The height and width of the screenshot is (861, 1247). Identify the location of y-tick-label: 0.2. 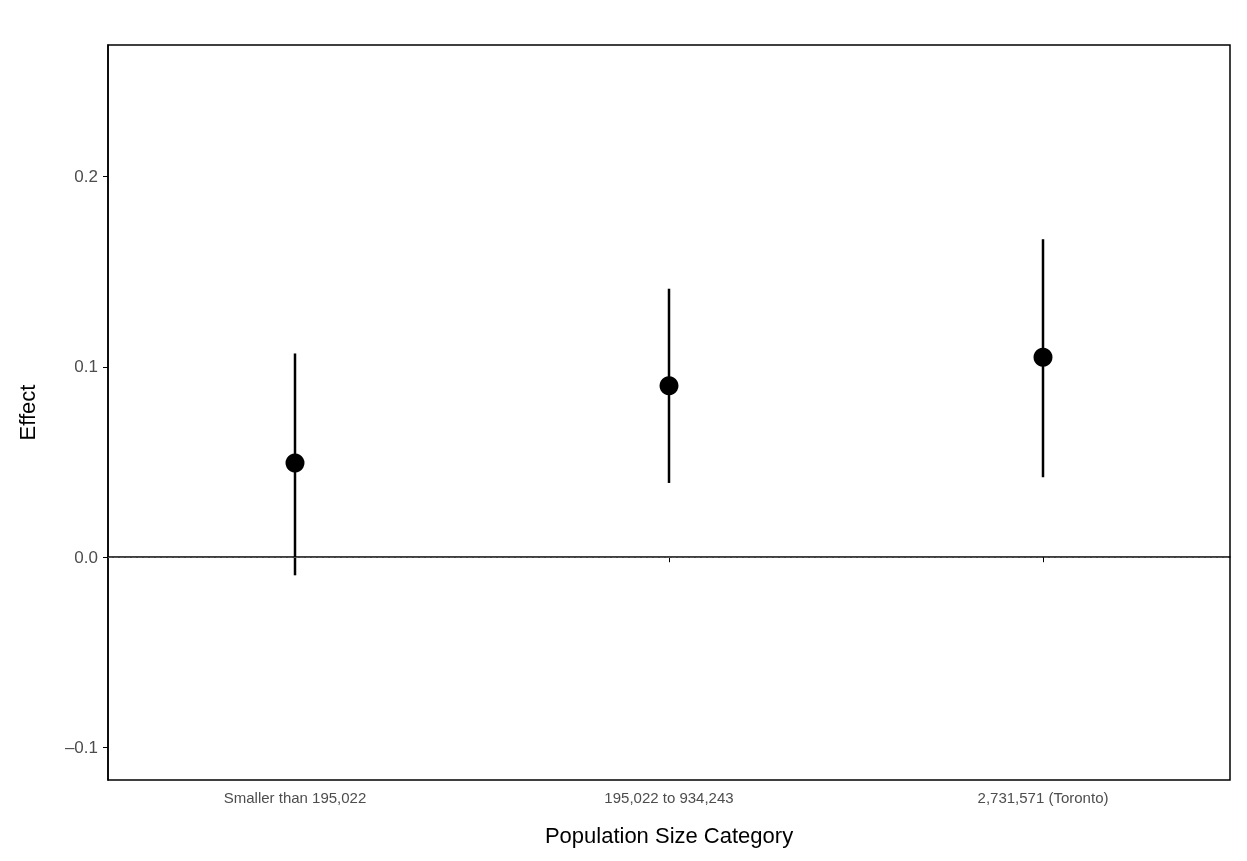
(86, 176).